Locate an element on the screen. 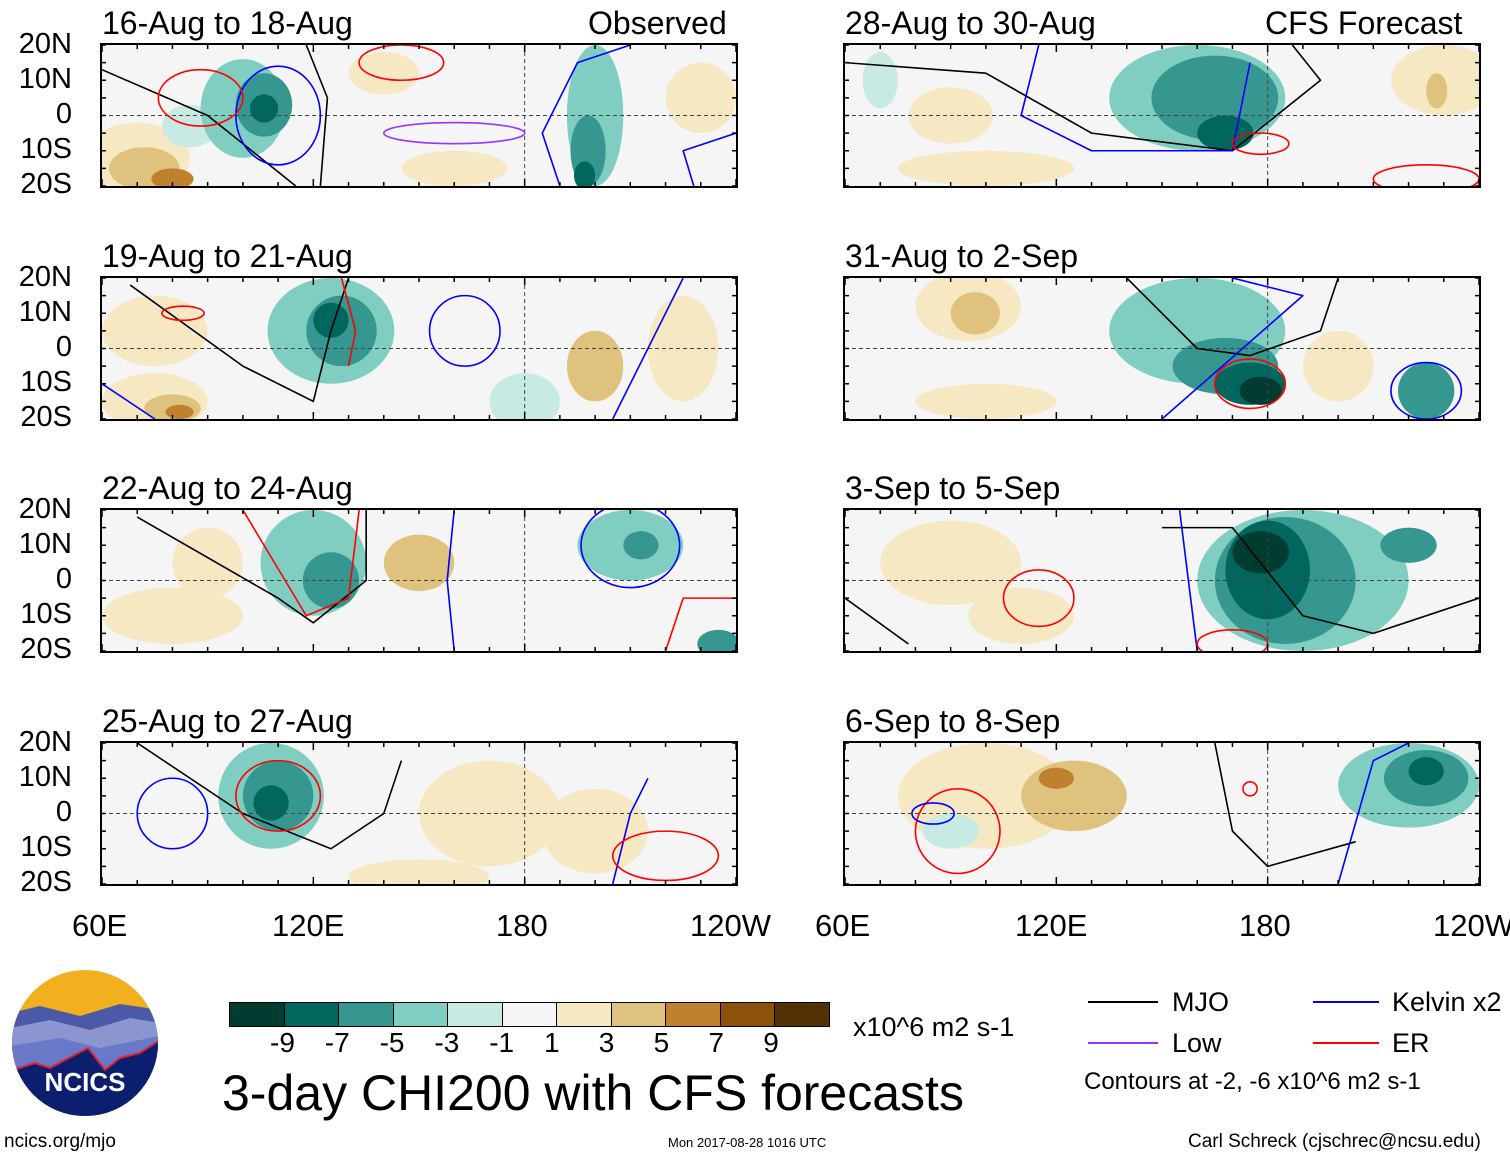  legend-er-line is located at coordinates (1346, 1043).